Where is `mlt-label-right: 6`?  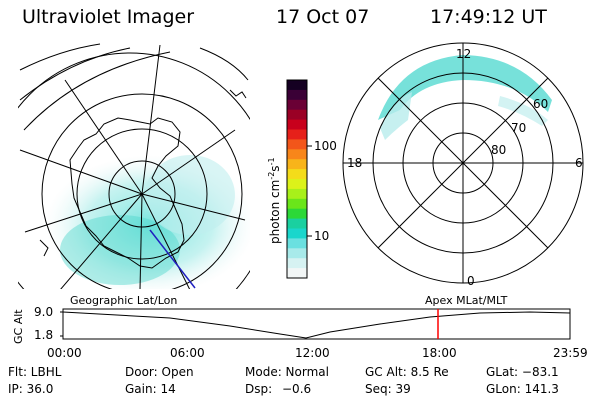
mlt-label-right: 6 is located at coordinates (579, 163).